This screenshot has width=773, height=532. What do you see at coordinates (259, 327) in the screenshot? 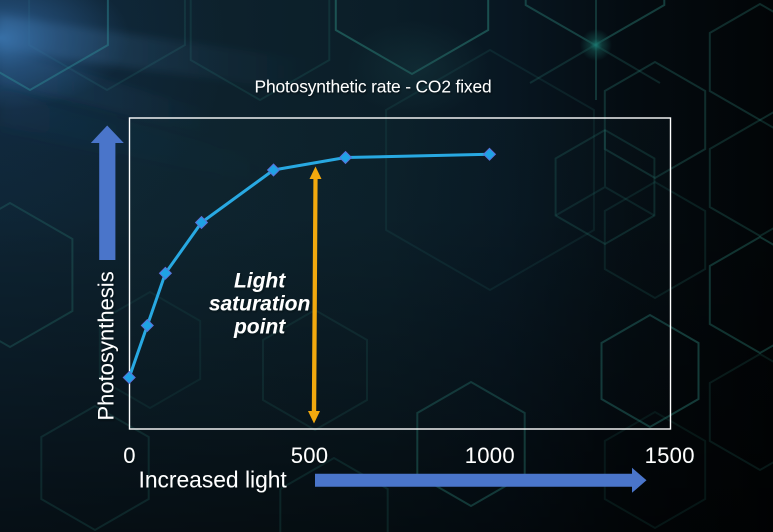
I see `svg-text: point` at bounding box center [259, 327].